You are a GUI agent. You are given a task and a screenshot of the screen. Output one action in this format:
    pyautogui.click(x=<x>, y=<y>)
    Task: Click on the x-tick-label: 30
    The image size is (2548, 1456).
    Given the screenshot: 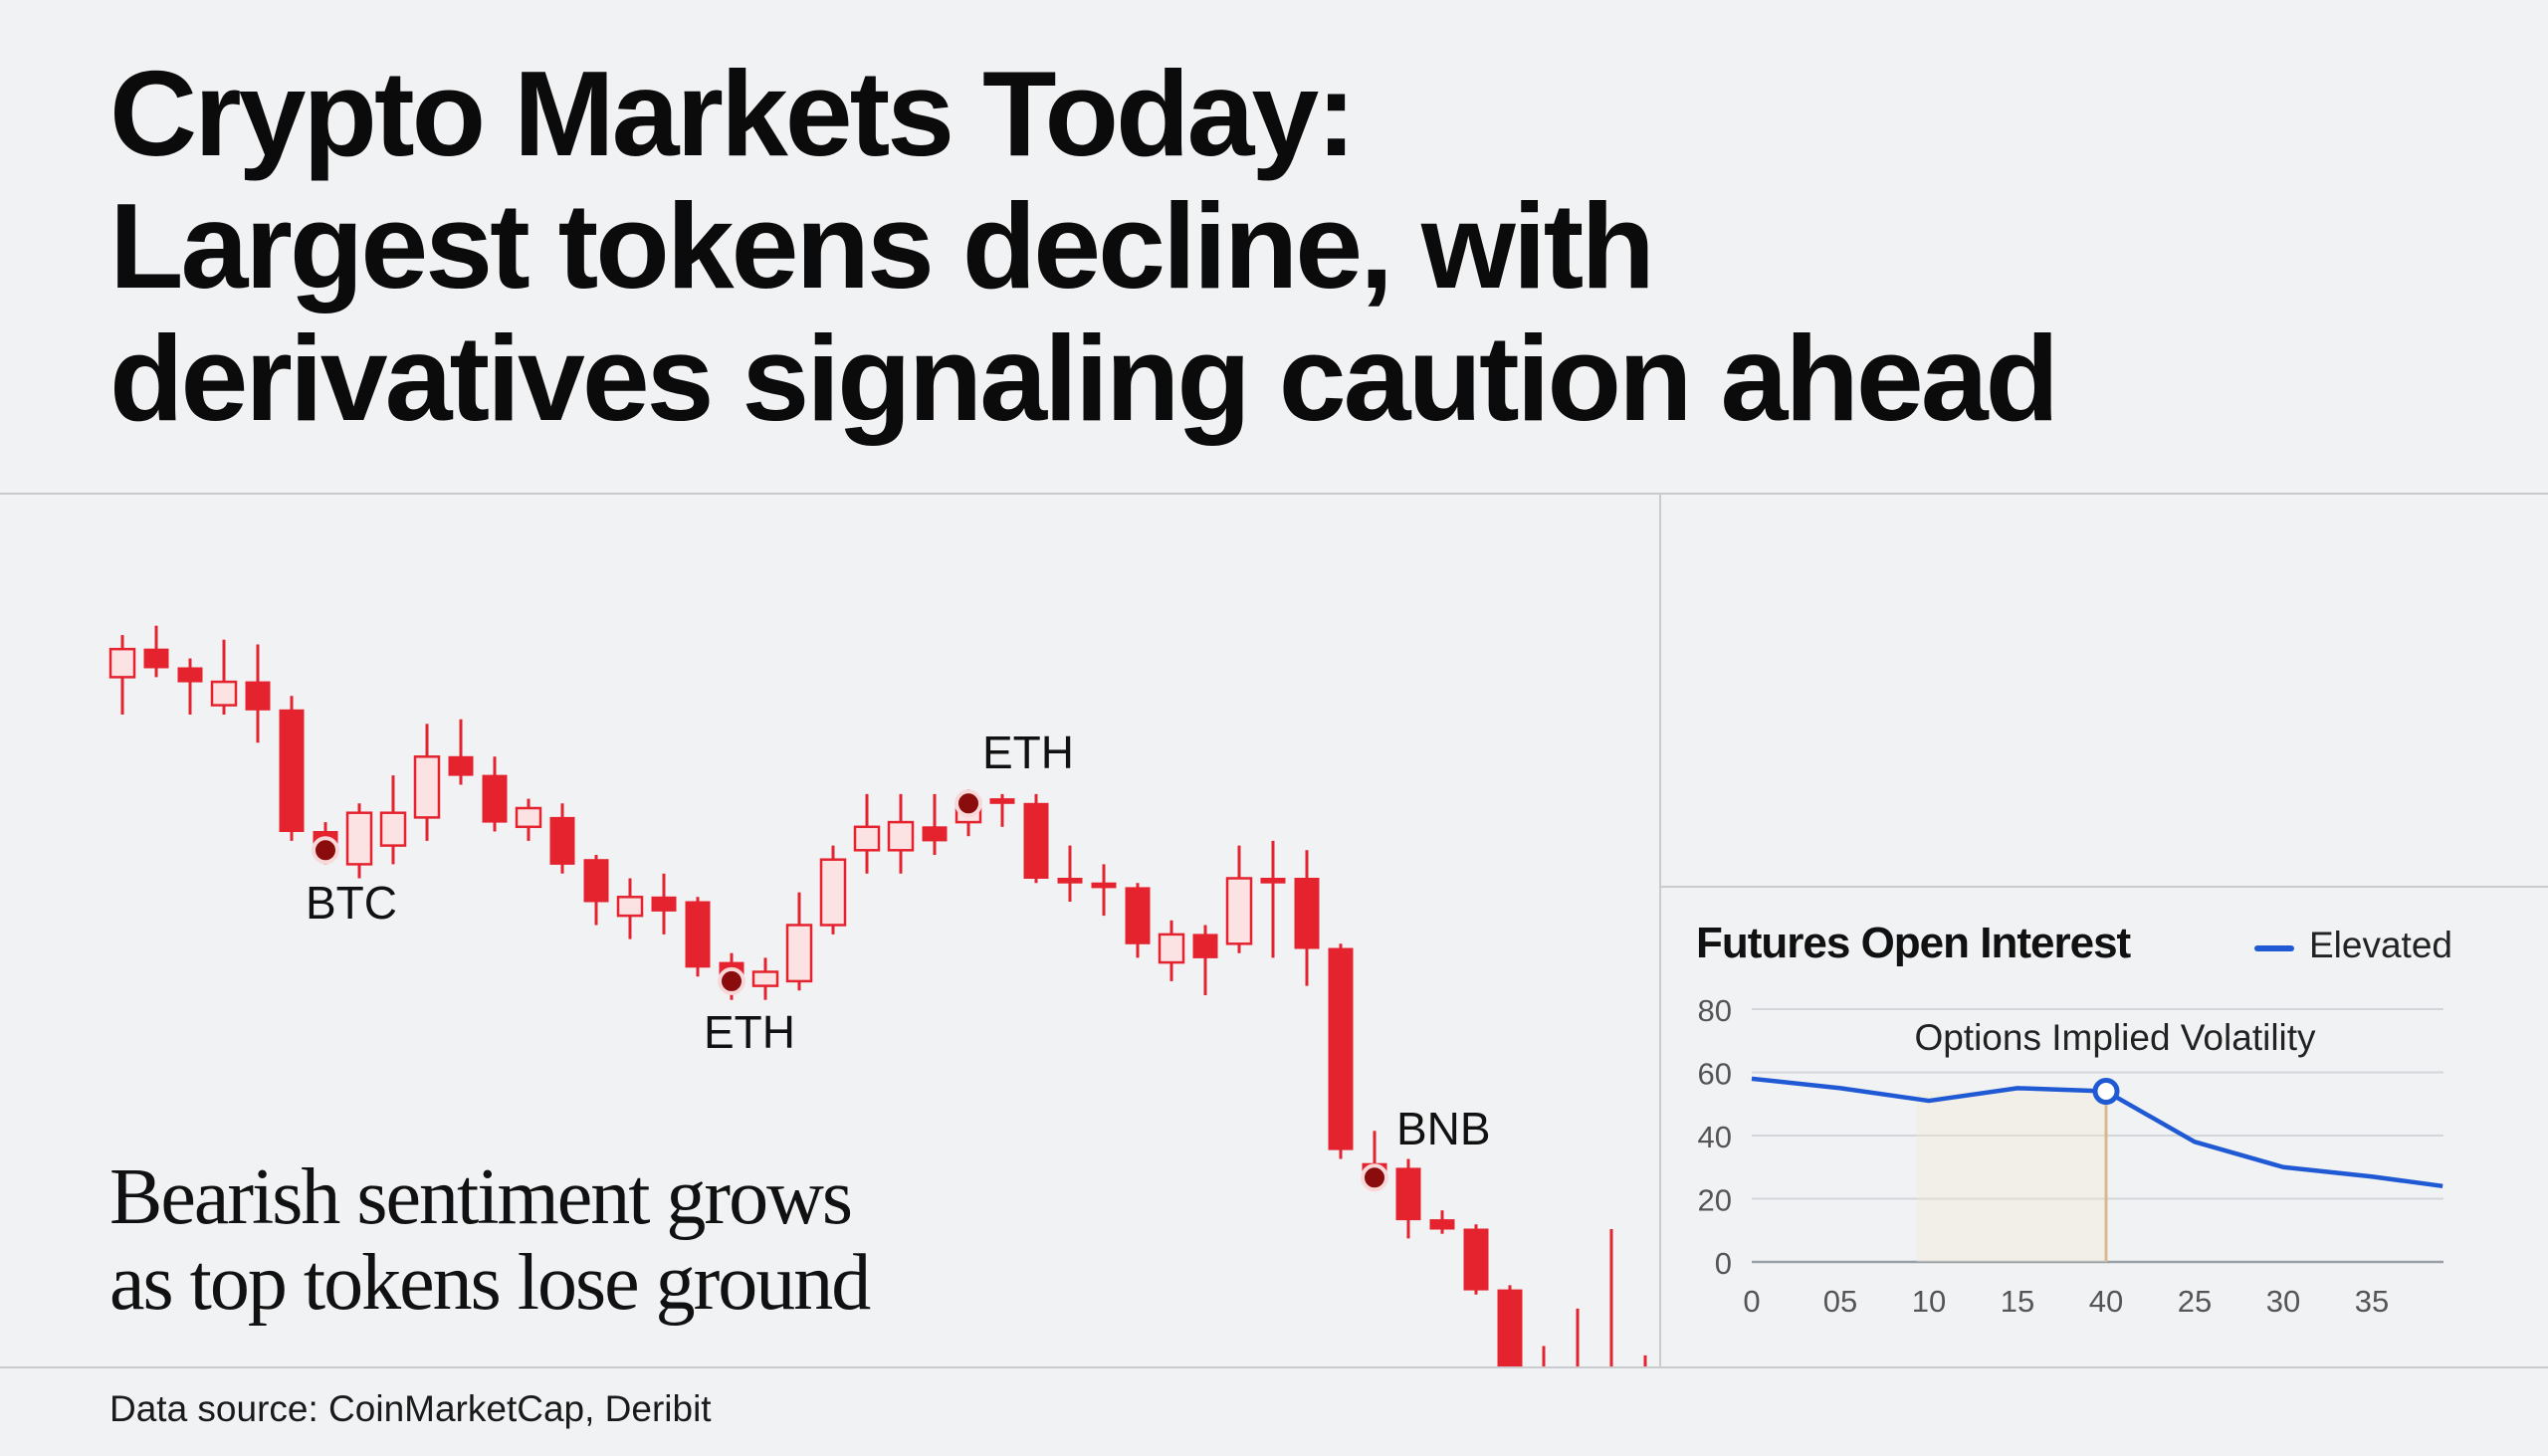 What is the action you would take?
    pyautogui.click(x=2283, y=1301)
    